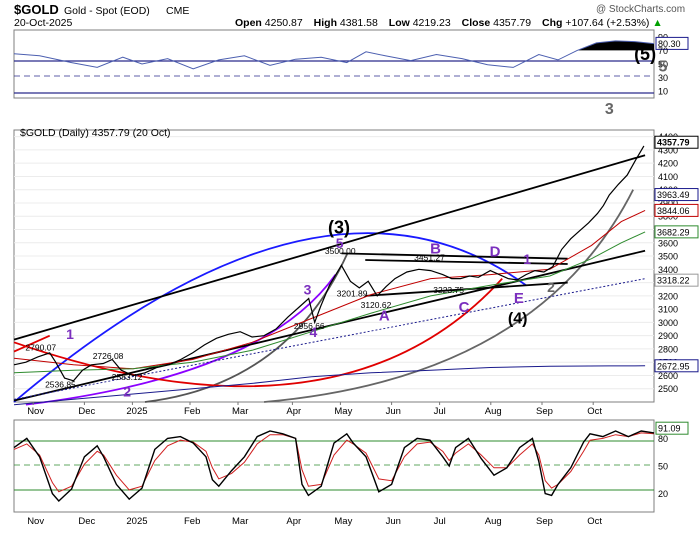 This screenshot has width=700, height=535. Describe the element at coordinates (668, 349) in the screenshot. I see `price-tick-label: 2800` at that location.